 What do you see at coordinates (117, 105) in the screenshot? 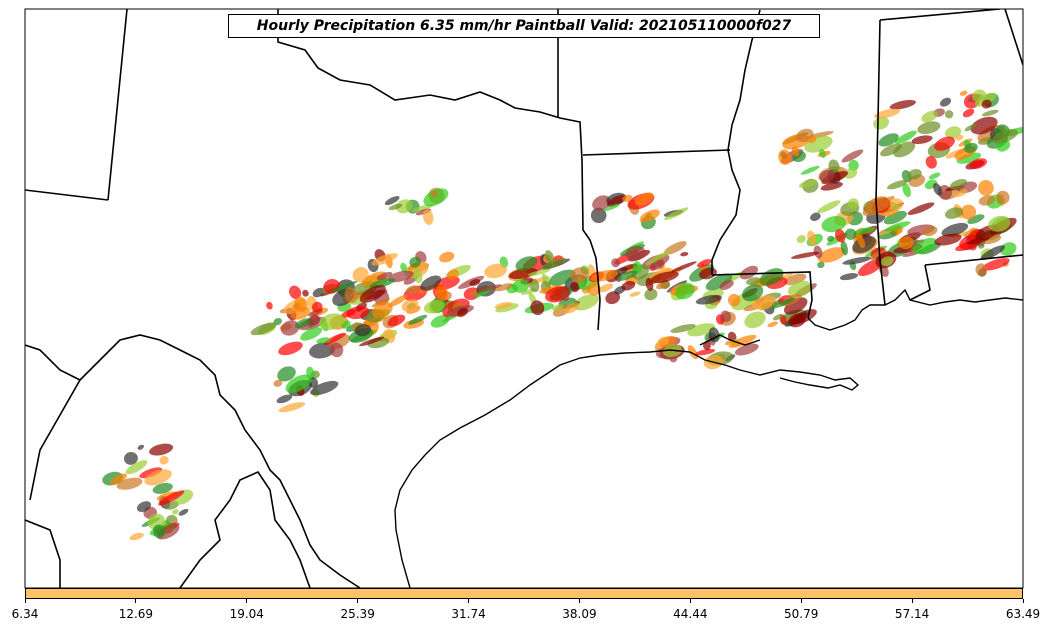
I see `nm-az-border` at bounding box center [117, 105].